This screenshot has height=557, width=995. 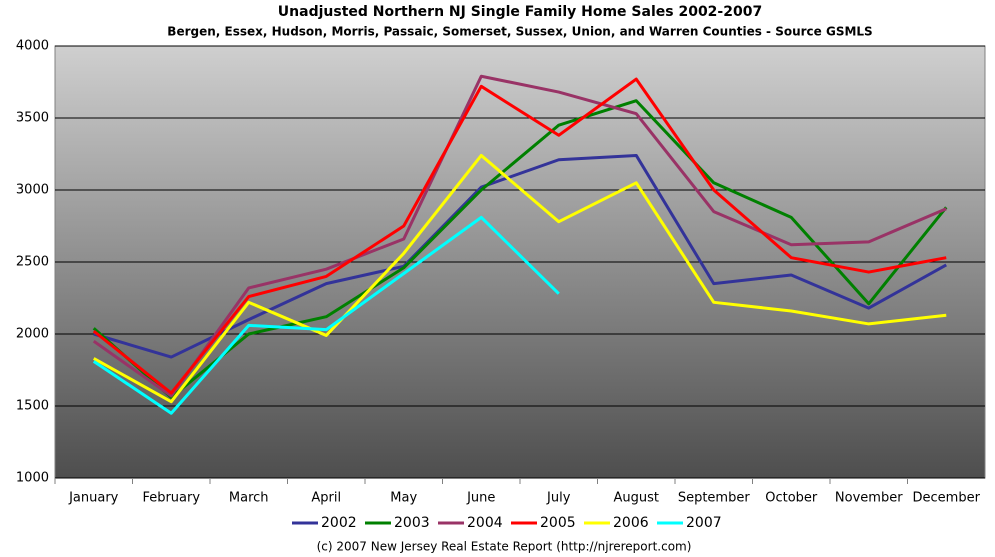 I want to click on legend-label: 2007, so click(x=704, y=523).